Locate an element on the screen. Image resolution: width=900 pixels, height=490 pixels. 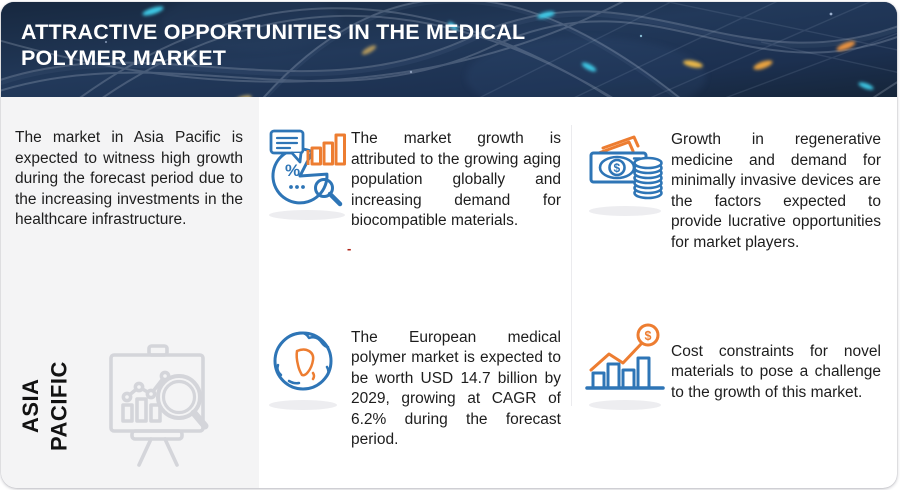
money-banknote-coins-icon: $ is located at coordinates (626, 175).